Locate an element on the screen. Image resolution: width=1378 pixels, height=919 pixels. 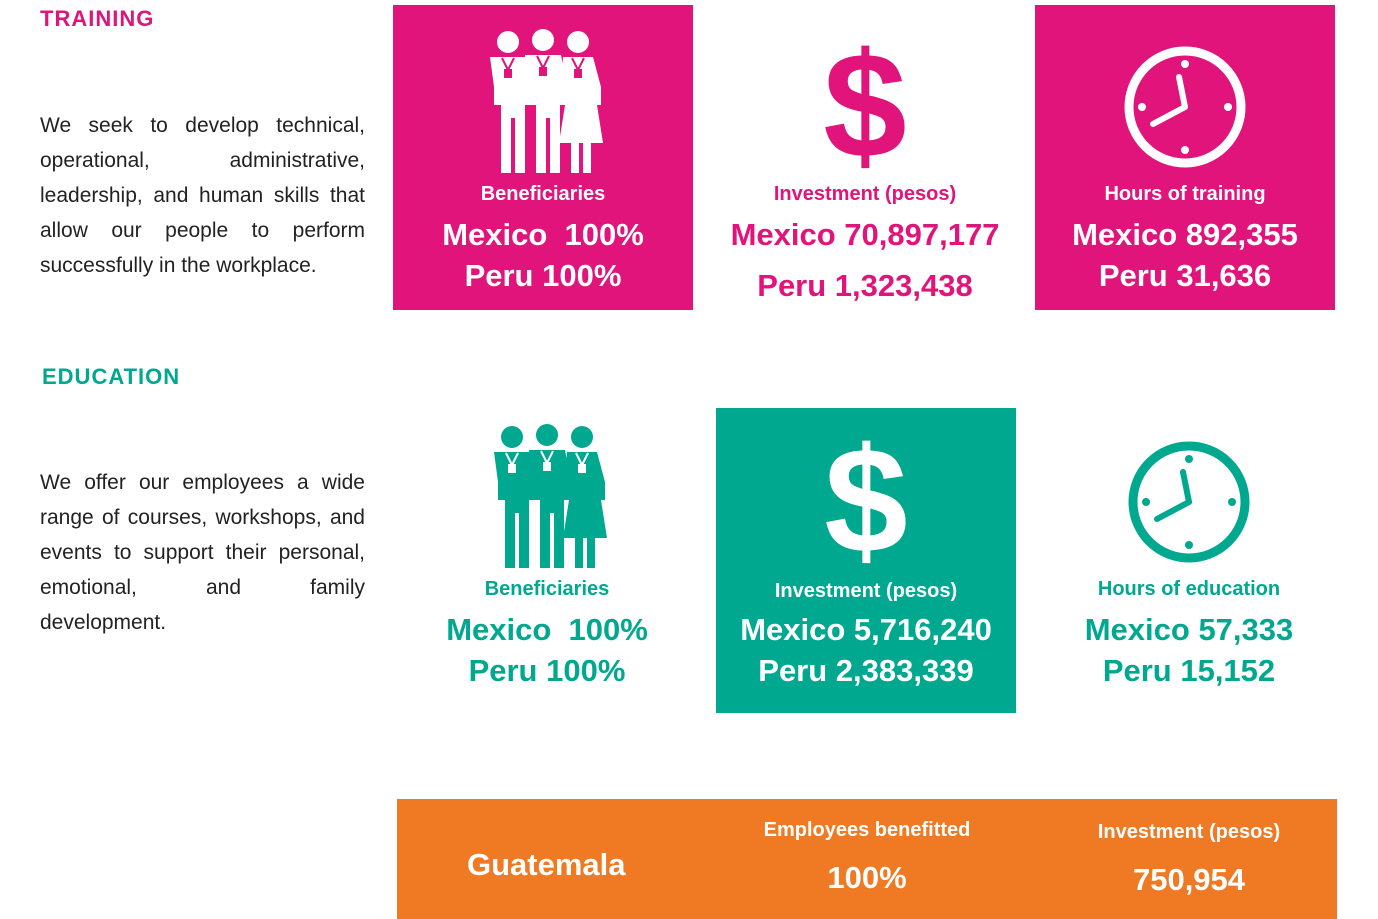
investment-mexico: Mexico 70,897,177 is located at coordinates (865, 234).